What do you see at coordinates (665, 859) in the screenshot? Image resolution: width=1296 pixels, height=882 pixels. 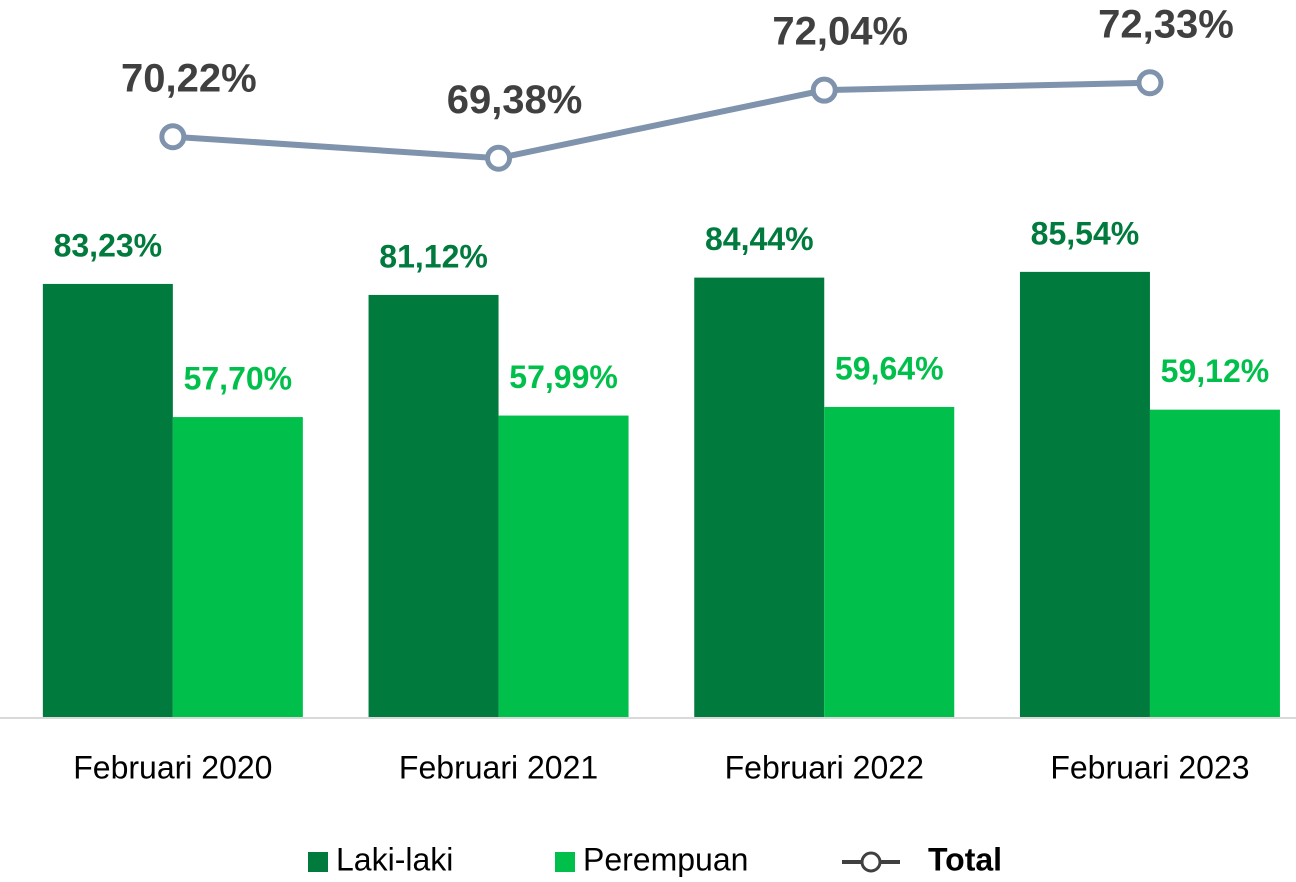 I see `legend-label: Perempuan` at bounding box center [665, 859].